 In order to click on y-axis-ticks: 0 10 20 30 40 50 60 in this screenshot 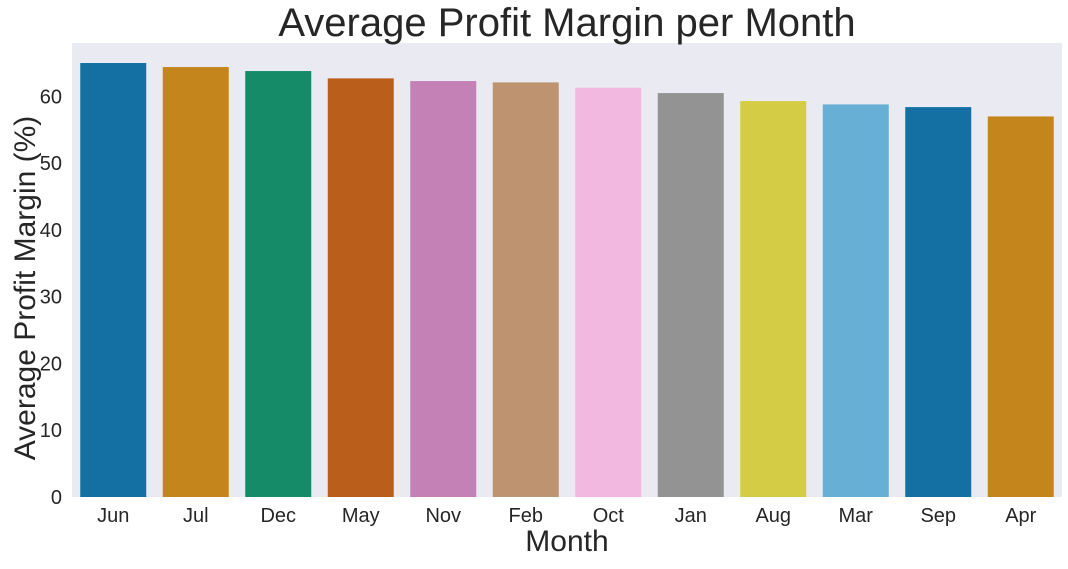, I will do `click(51, 297)`.